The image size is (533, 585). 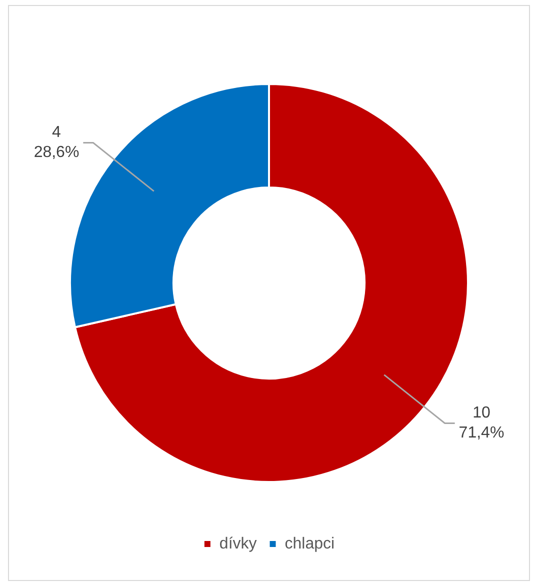 What do you see at coordinates (481, 423) in the screenshot?
I see `data-label: 10 71,4%` at bounding box center [481, 423].